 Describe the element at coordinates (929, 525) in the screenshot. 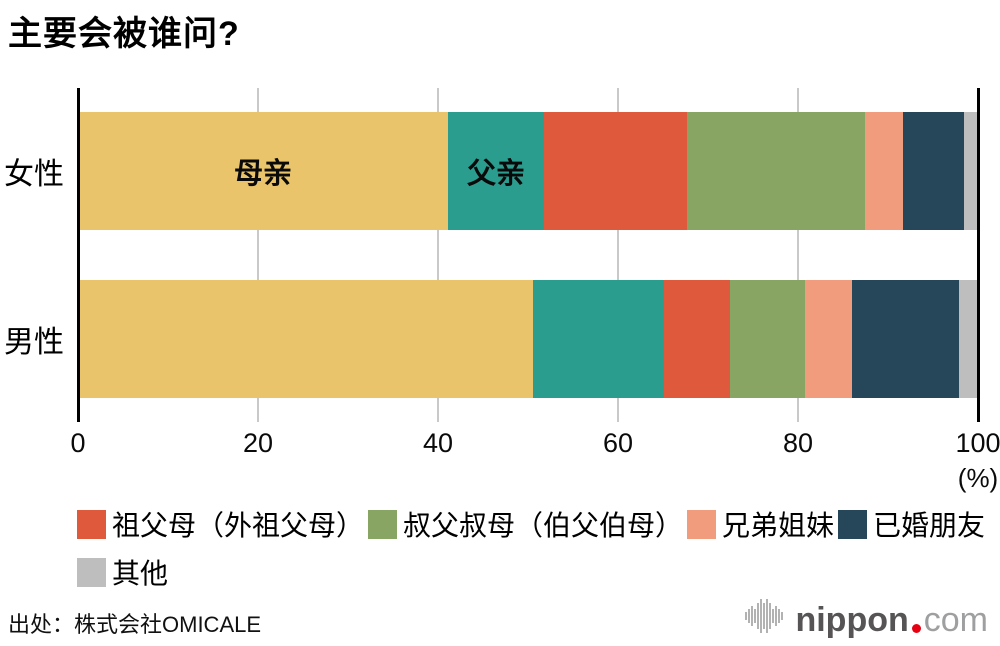

I see `legend-label: 已婚朋友` at that location.